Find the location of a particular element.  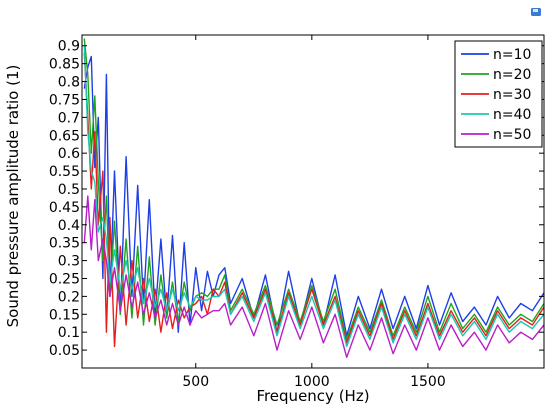

legend-label: n=10 is located at coordinates (512, 55).